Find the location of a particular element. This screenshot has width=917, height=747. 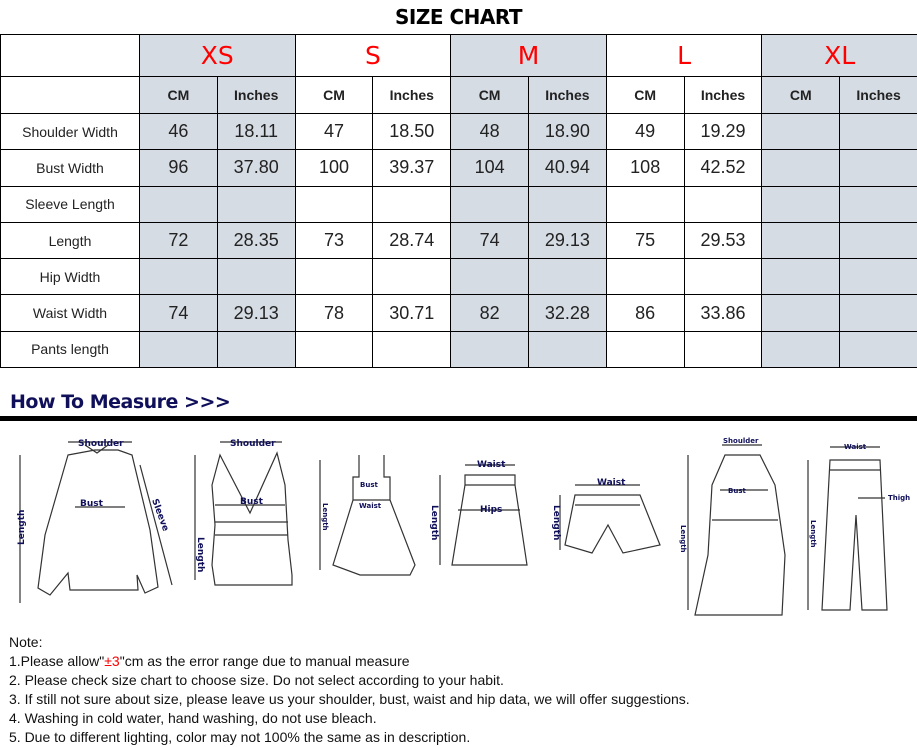

cell: 33.86 is located at coordinates (723, 313).